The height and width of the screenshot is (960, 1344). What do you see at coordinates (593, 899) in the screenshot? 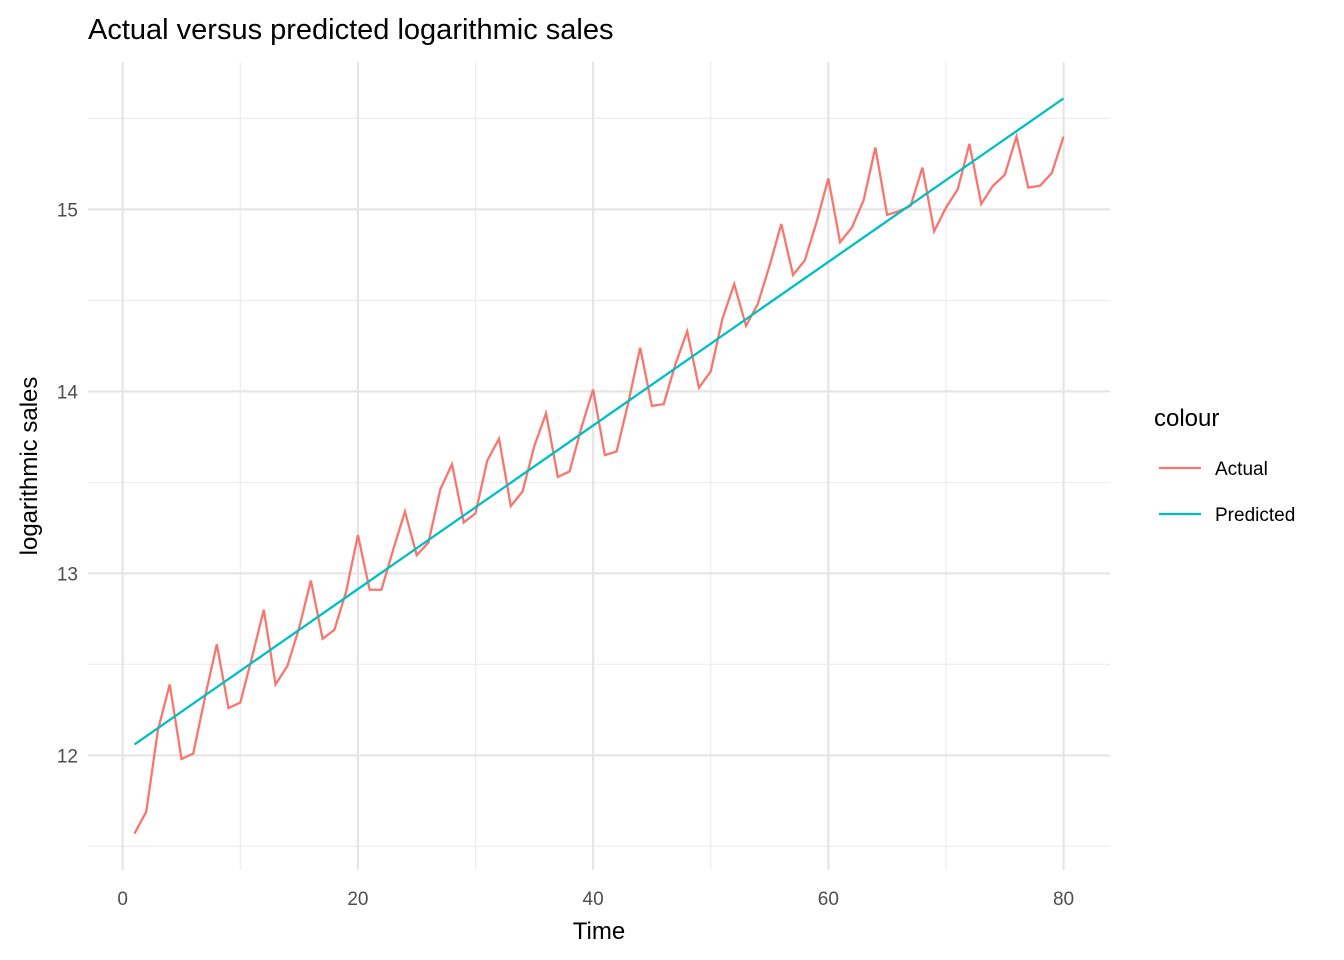
I see `x-tick-label: 40` at bounding box center [593, 899].